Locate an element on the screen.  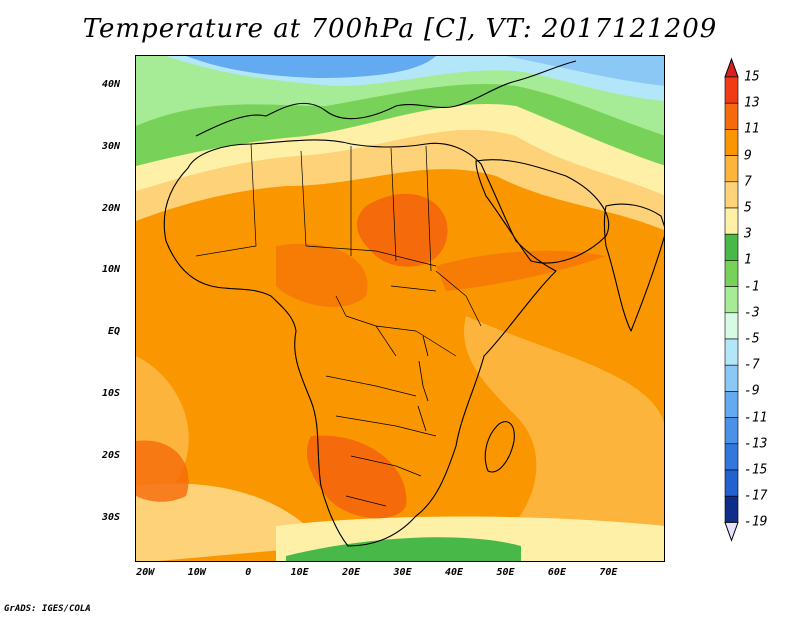
colorbar-label: 1 is located at coordinates (748, 260).